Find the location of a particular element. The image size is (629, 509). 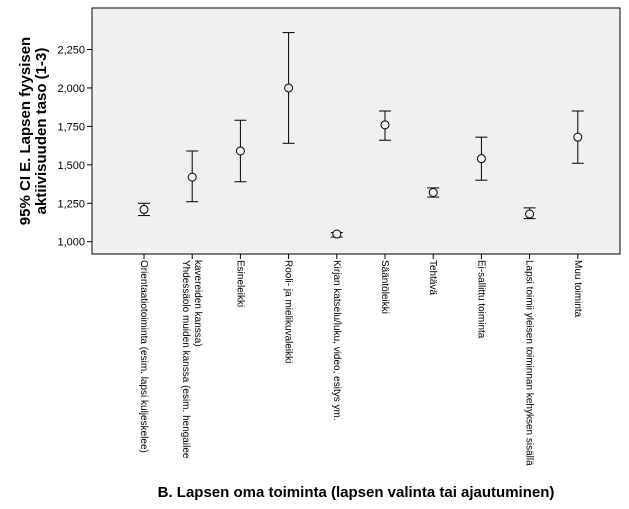

x-tick-label: Rooli- ja mielikuvaleikki is located at coordinates (288, 311).